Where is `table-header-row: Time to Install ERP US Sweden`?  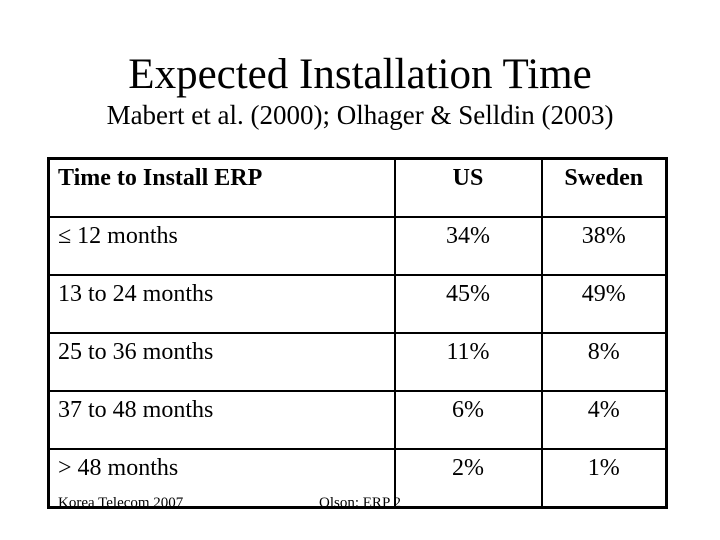 table-header-row: Time to Install ERP US Sweden is located at coordinates (357, 187).